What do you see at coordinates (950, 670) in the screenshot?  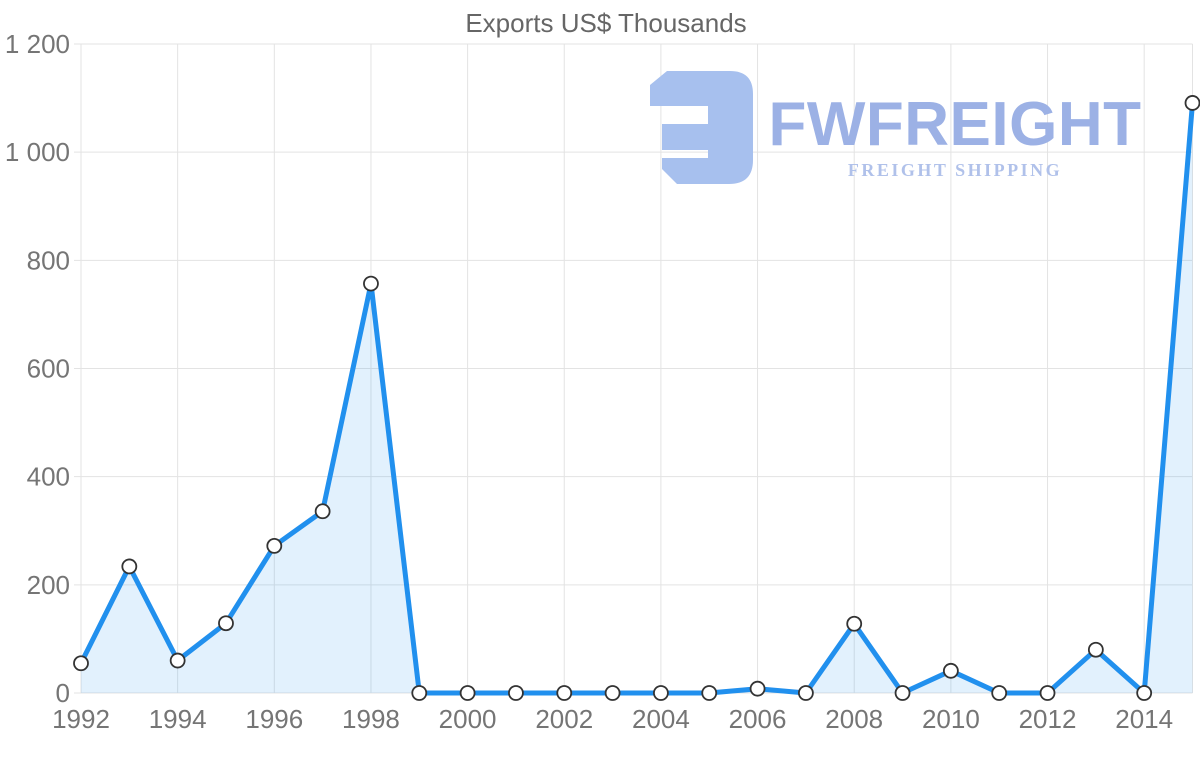 I see `data-point-2010` at bounding box center [950, 670].